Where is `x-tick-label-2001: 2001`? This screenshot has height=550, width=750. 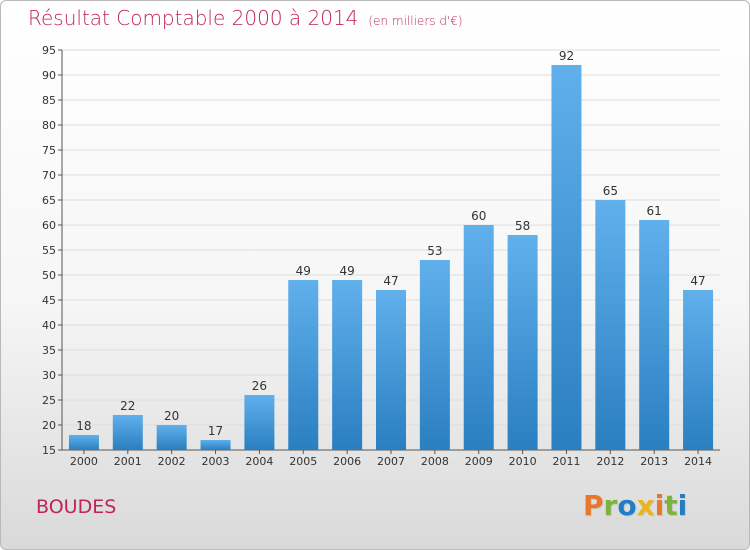
x-tick-label-2001: 2001 is located at coordinates (128, 461).